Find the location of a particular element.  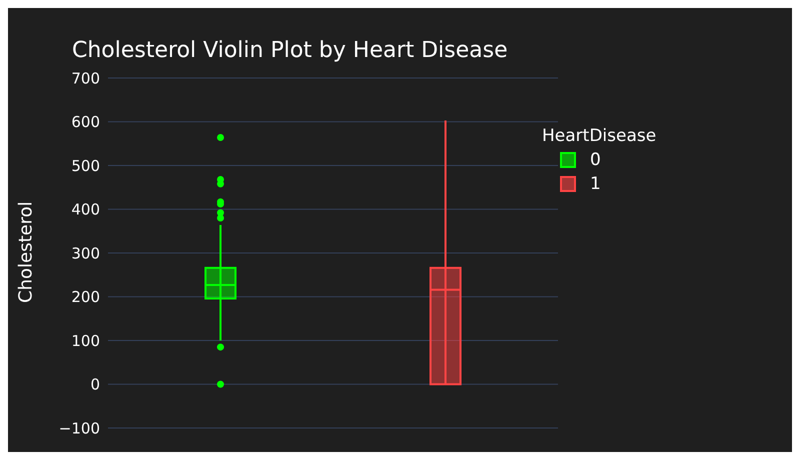

chart-title: Cholesterol Violin Plot by Heart Disease is located at coordinates (290, 50).